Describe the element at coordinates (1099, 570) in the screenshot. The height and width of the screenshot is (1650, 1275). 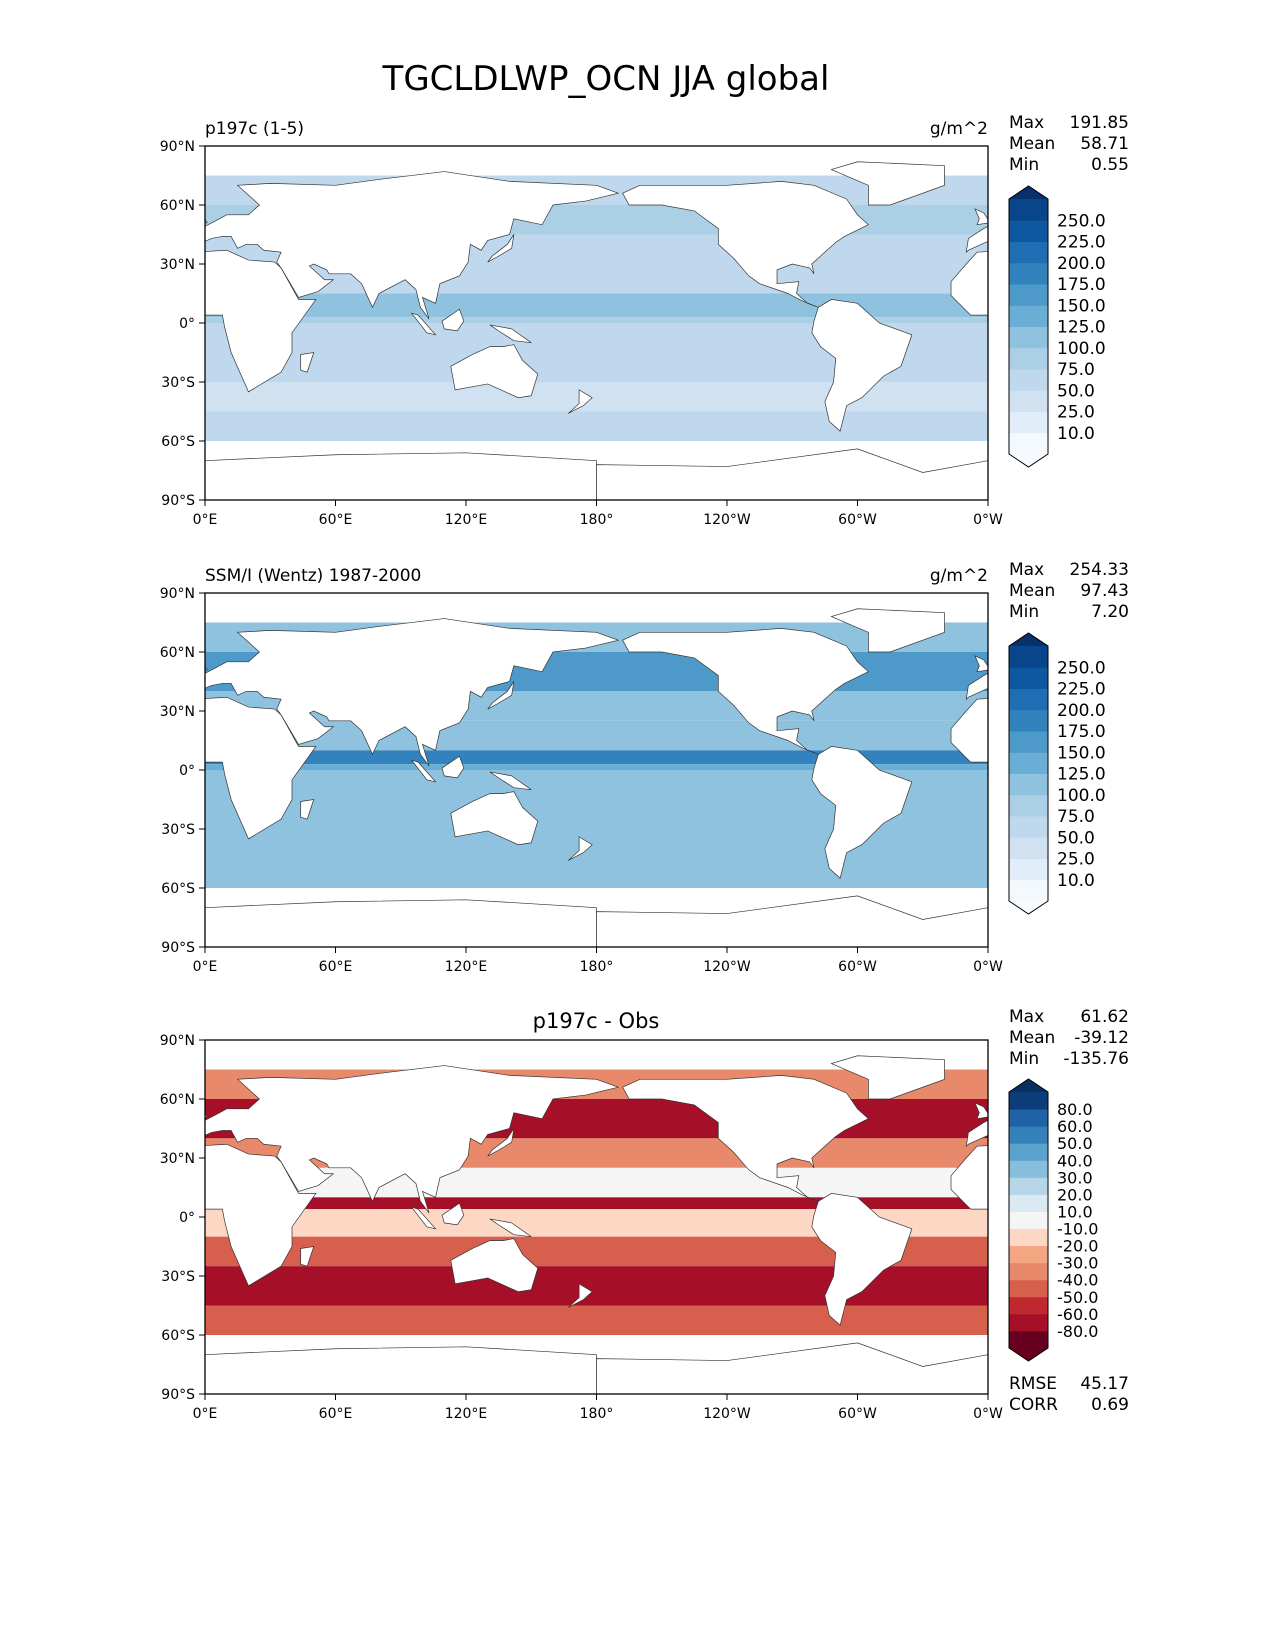
I see `stat-value: 254.33` at that location.